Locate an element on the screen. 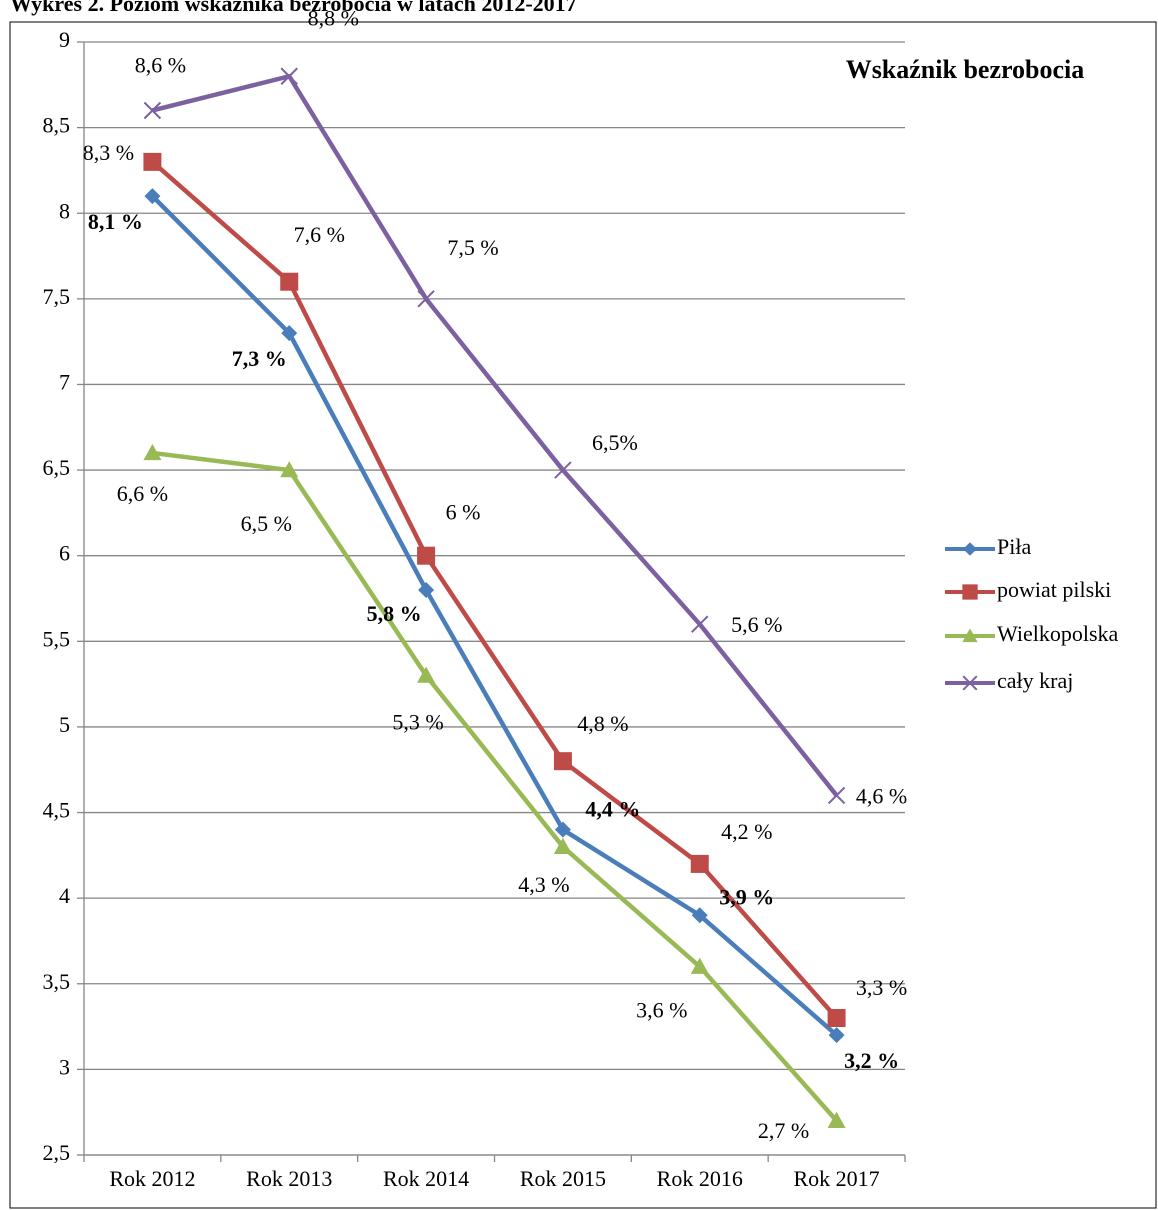 This screenshot has height=1210, width=1158. data-label: 6 % is located at coordinates (463, 512).